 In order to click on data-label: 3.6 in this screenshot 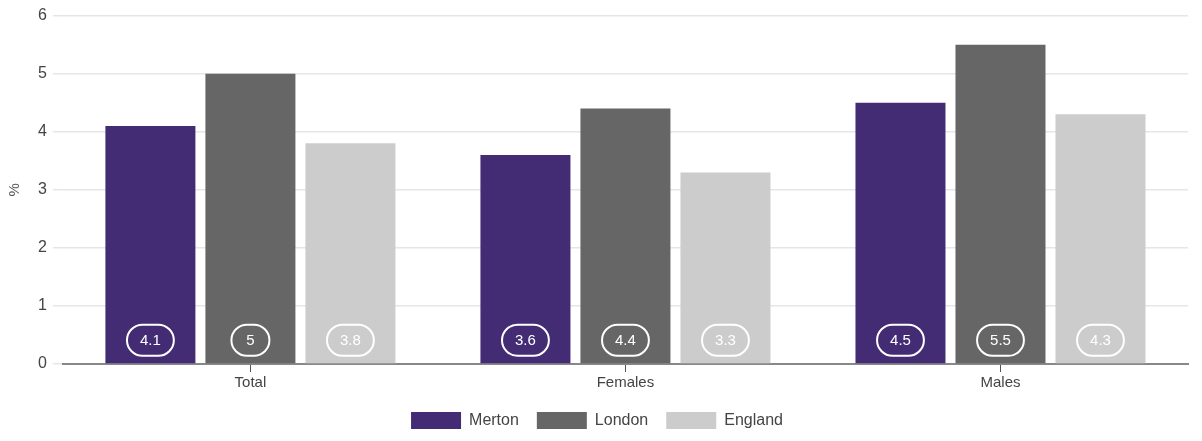, I will do `click(525, 340)`.